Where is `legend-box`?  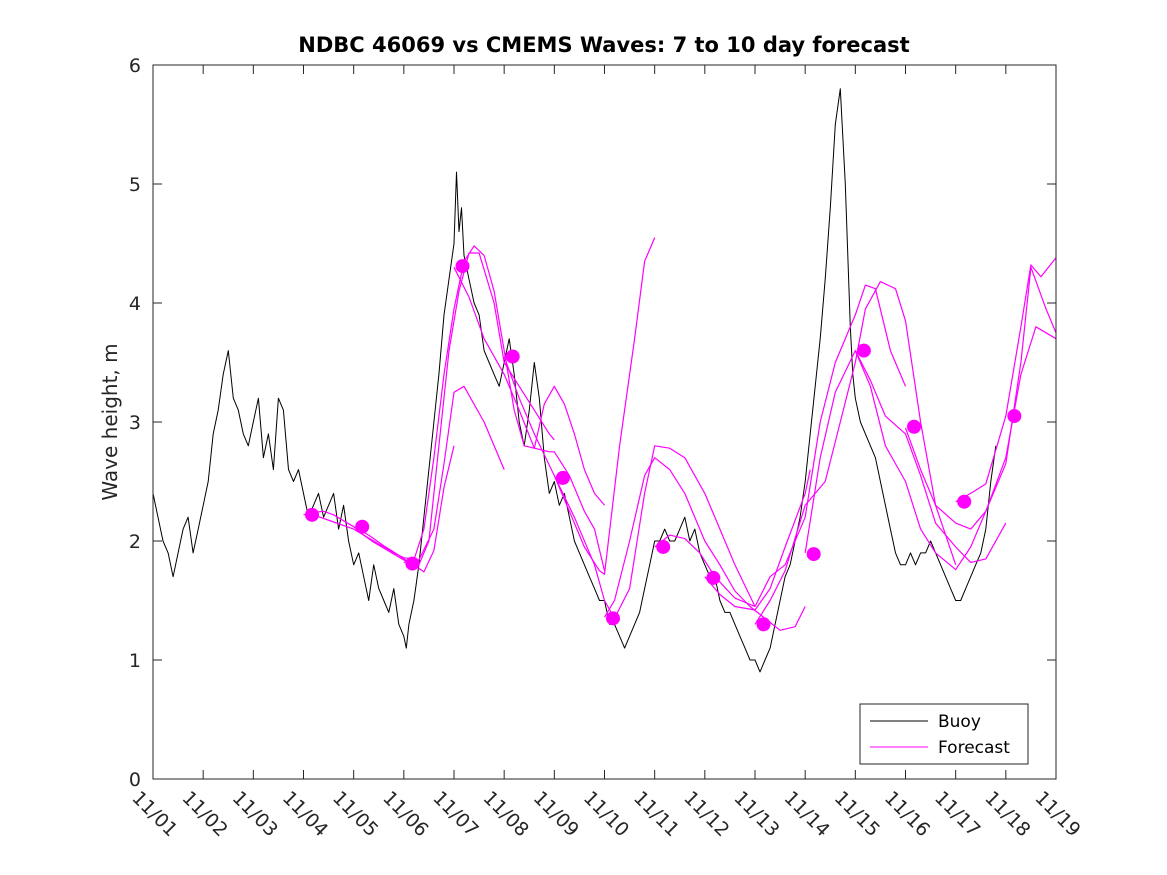 legend-box is located at coordinates (944, 734).